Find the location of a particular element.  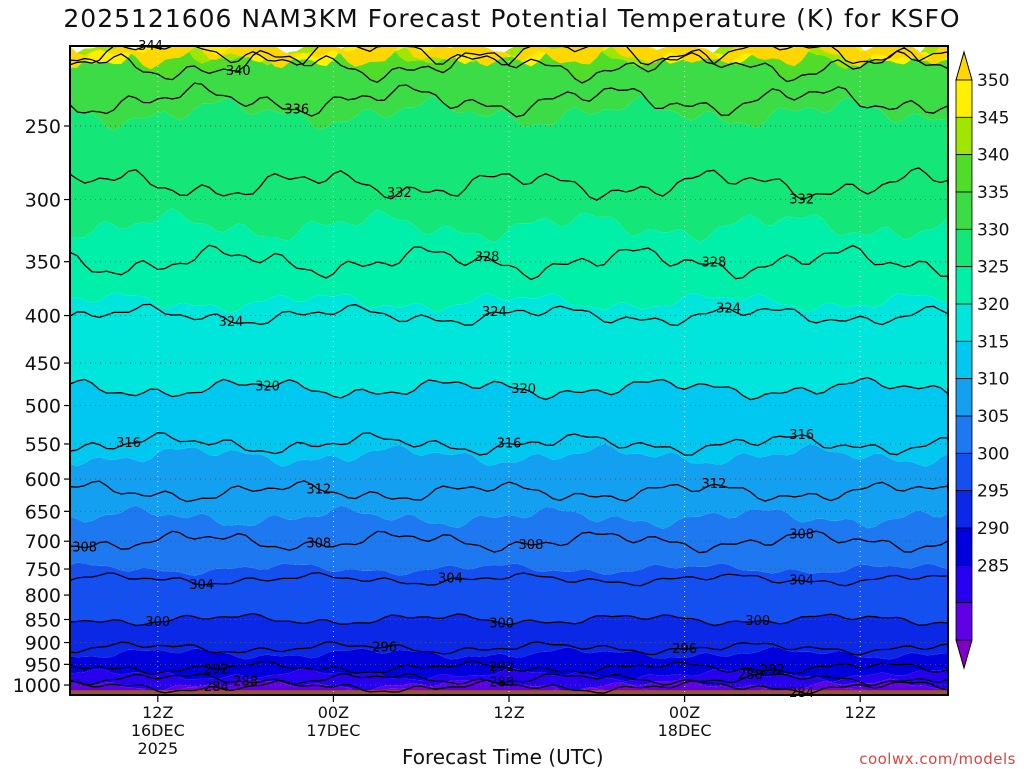

x-tick-label: 2025 is located at coordinates (157, 748).